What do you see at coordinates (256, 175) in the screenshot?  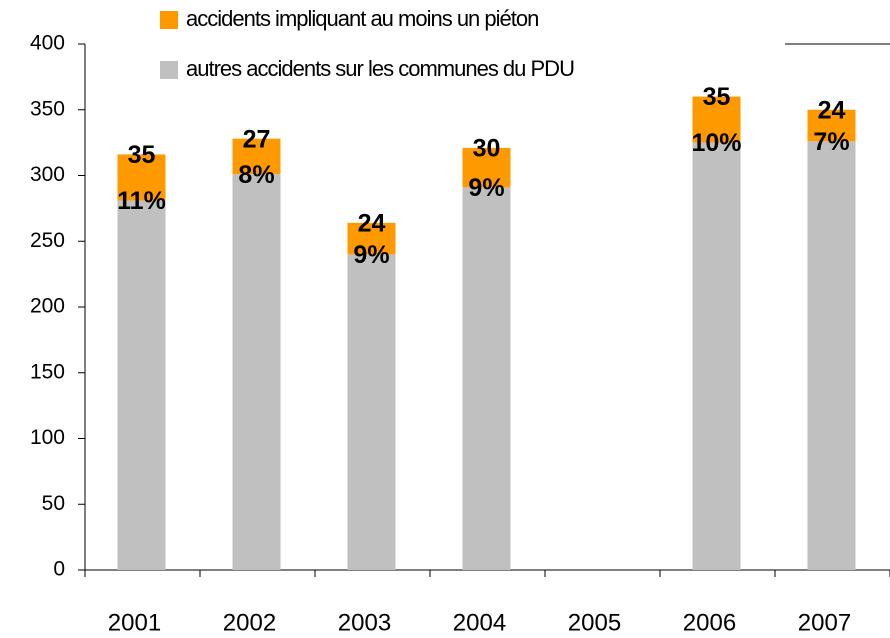 I see `percent-label: 8%` at bounding box center [256, 175].